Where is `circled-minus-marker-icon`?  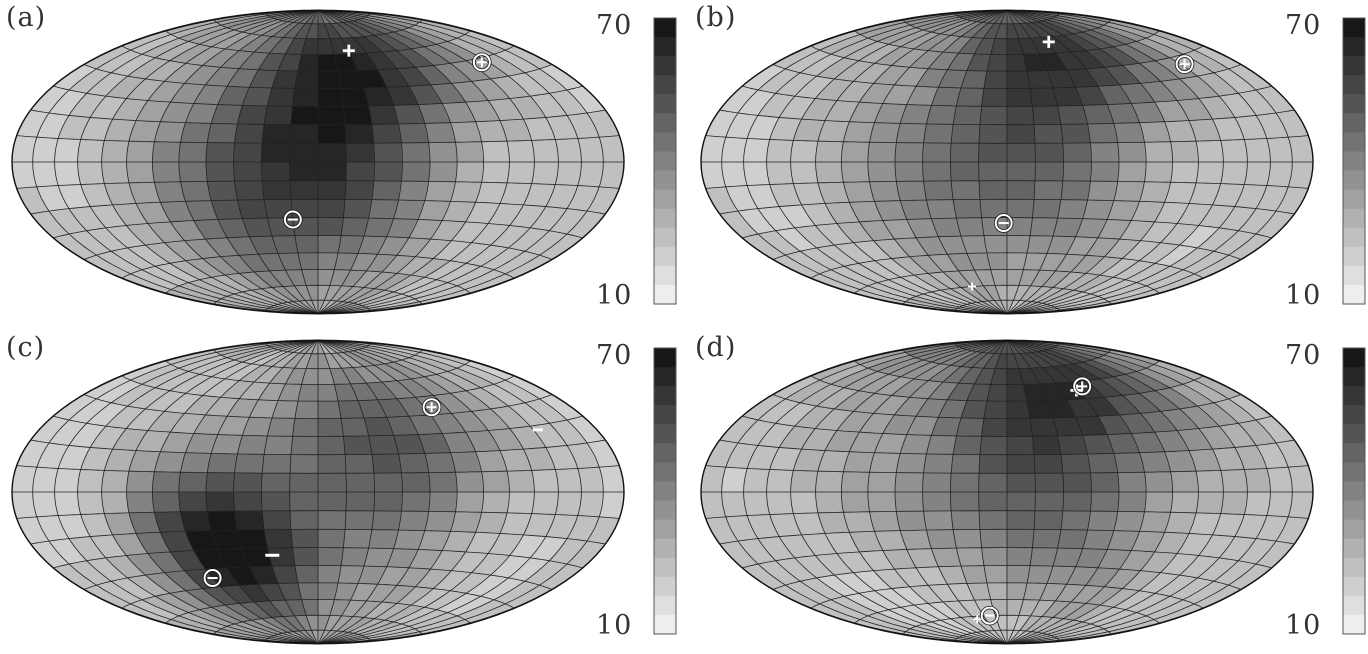
circled-minus-marker-icon is located at coordinates (212, 578).